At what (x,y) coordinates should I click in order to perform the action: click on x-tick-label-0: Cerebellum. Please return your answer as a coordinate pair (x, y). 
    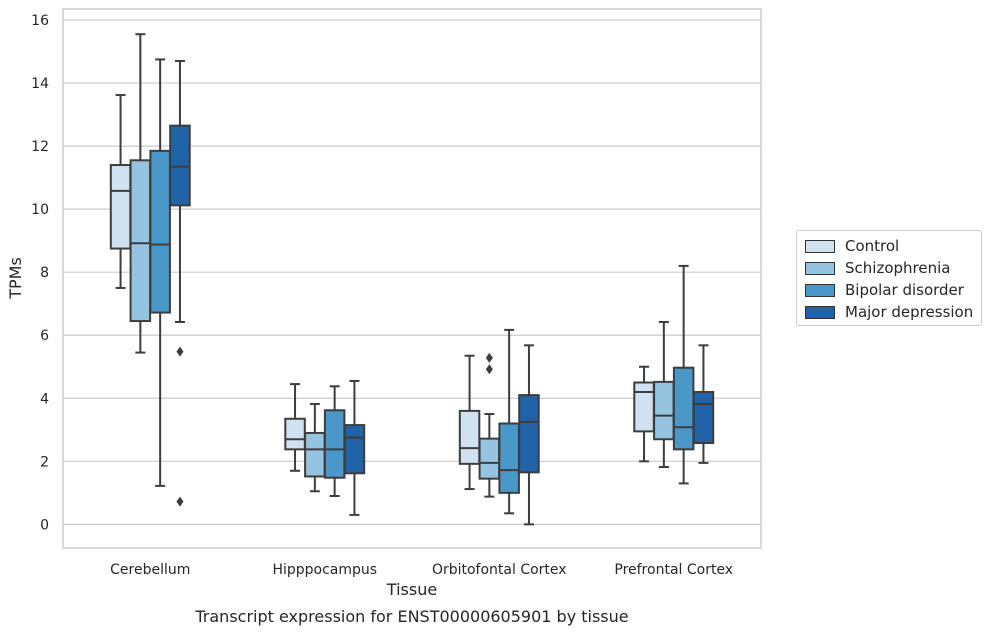
    Looking at the image, I should click on (150, 570).